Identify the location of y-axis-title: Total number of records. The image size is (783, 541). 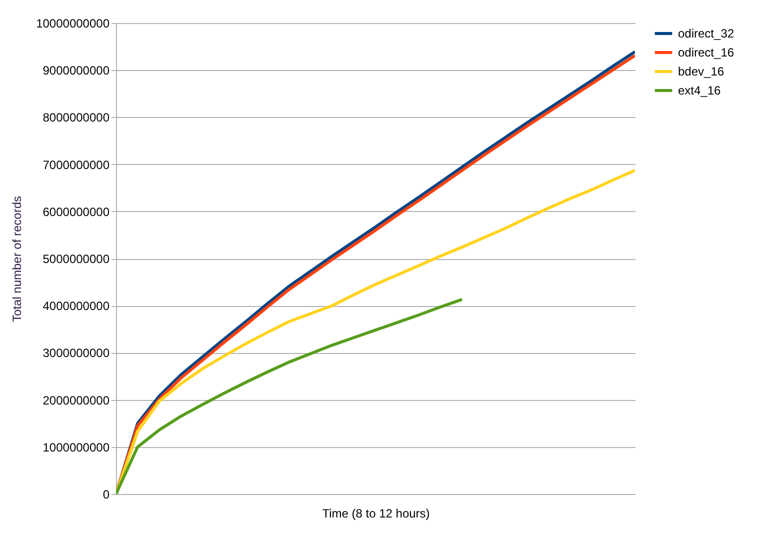
(17, 259).